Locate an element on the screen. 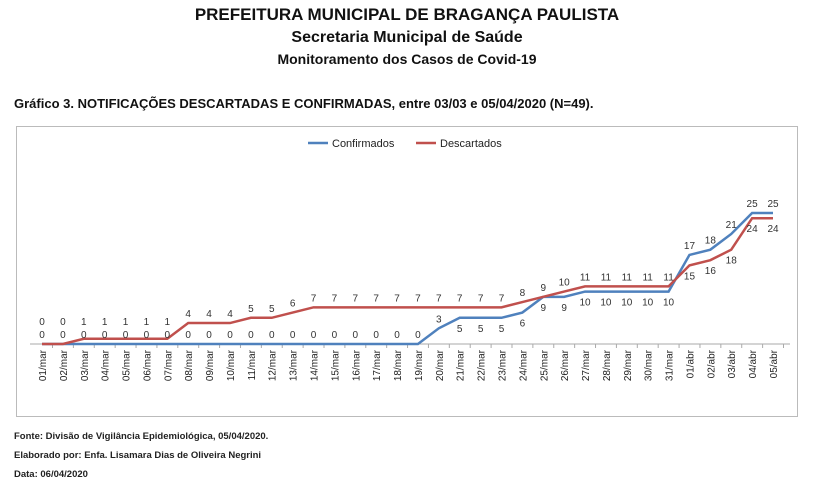 The width and height of the screenshot is (814, 480). x-tick-label: 09/mar is located at coordinates (210, 365).